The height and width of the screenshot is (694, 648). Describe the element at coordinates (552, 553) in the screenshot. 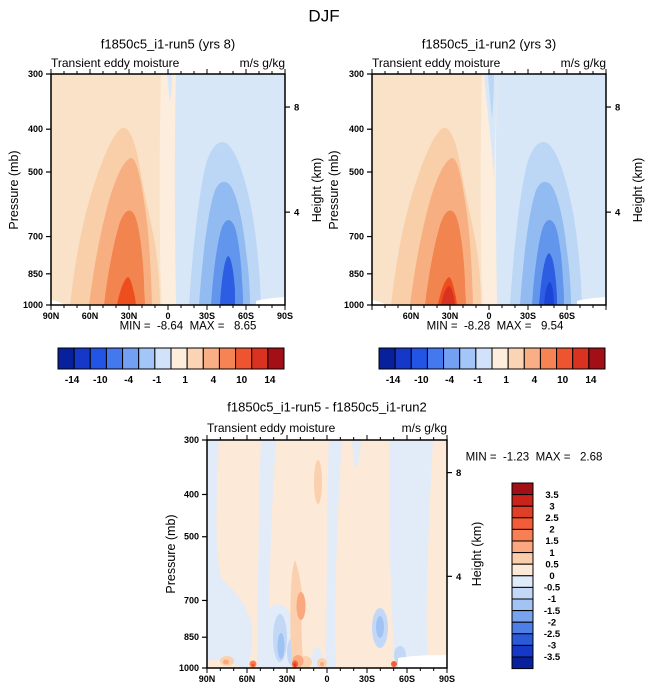

I see `colorbar-tick-label: 1` at that location.